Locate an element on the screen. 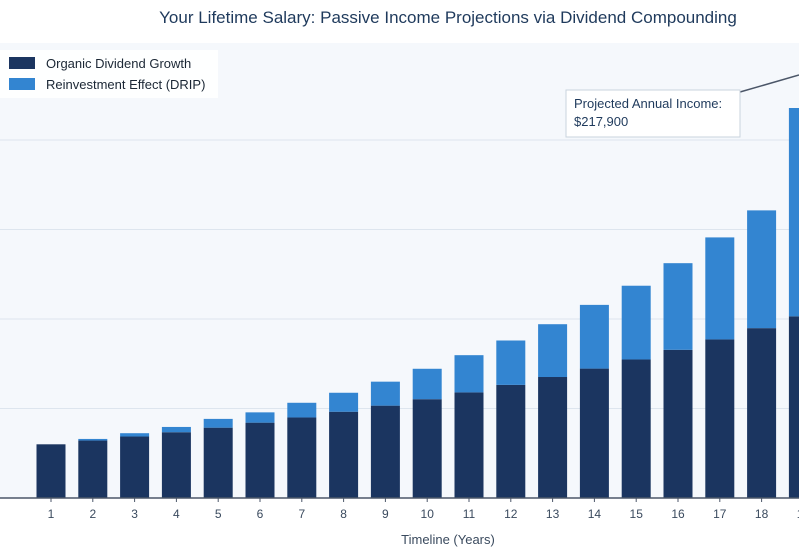  legend-swatch-drip is located at coordinates (22, 84).